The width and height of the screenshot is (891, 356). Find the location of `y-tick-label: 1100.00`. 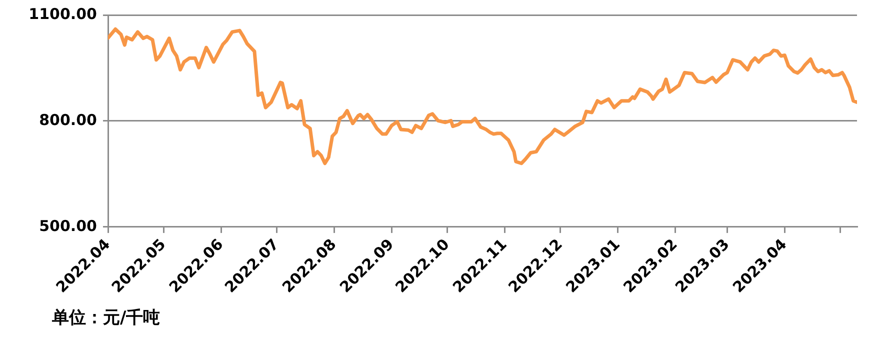

y-tick-label: 1100.00 is located at coordinates (62, 13).